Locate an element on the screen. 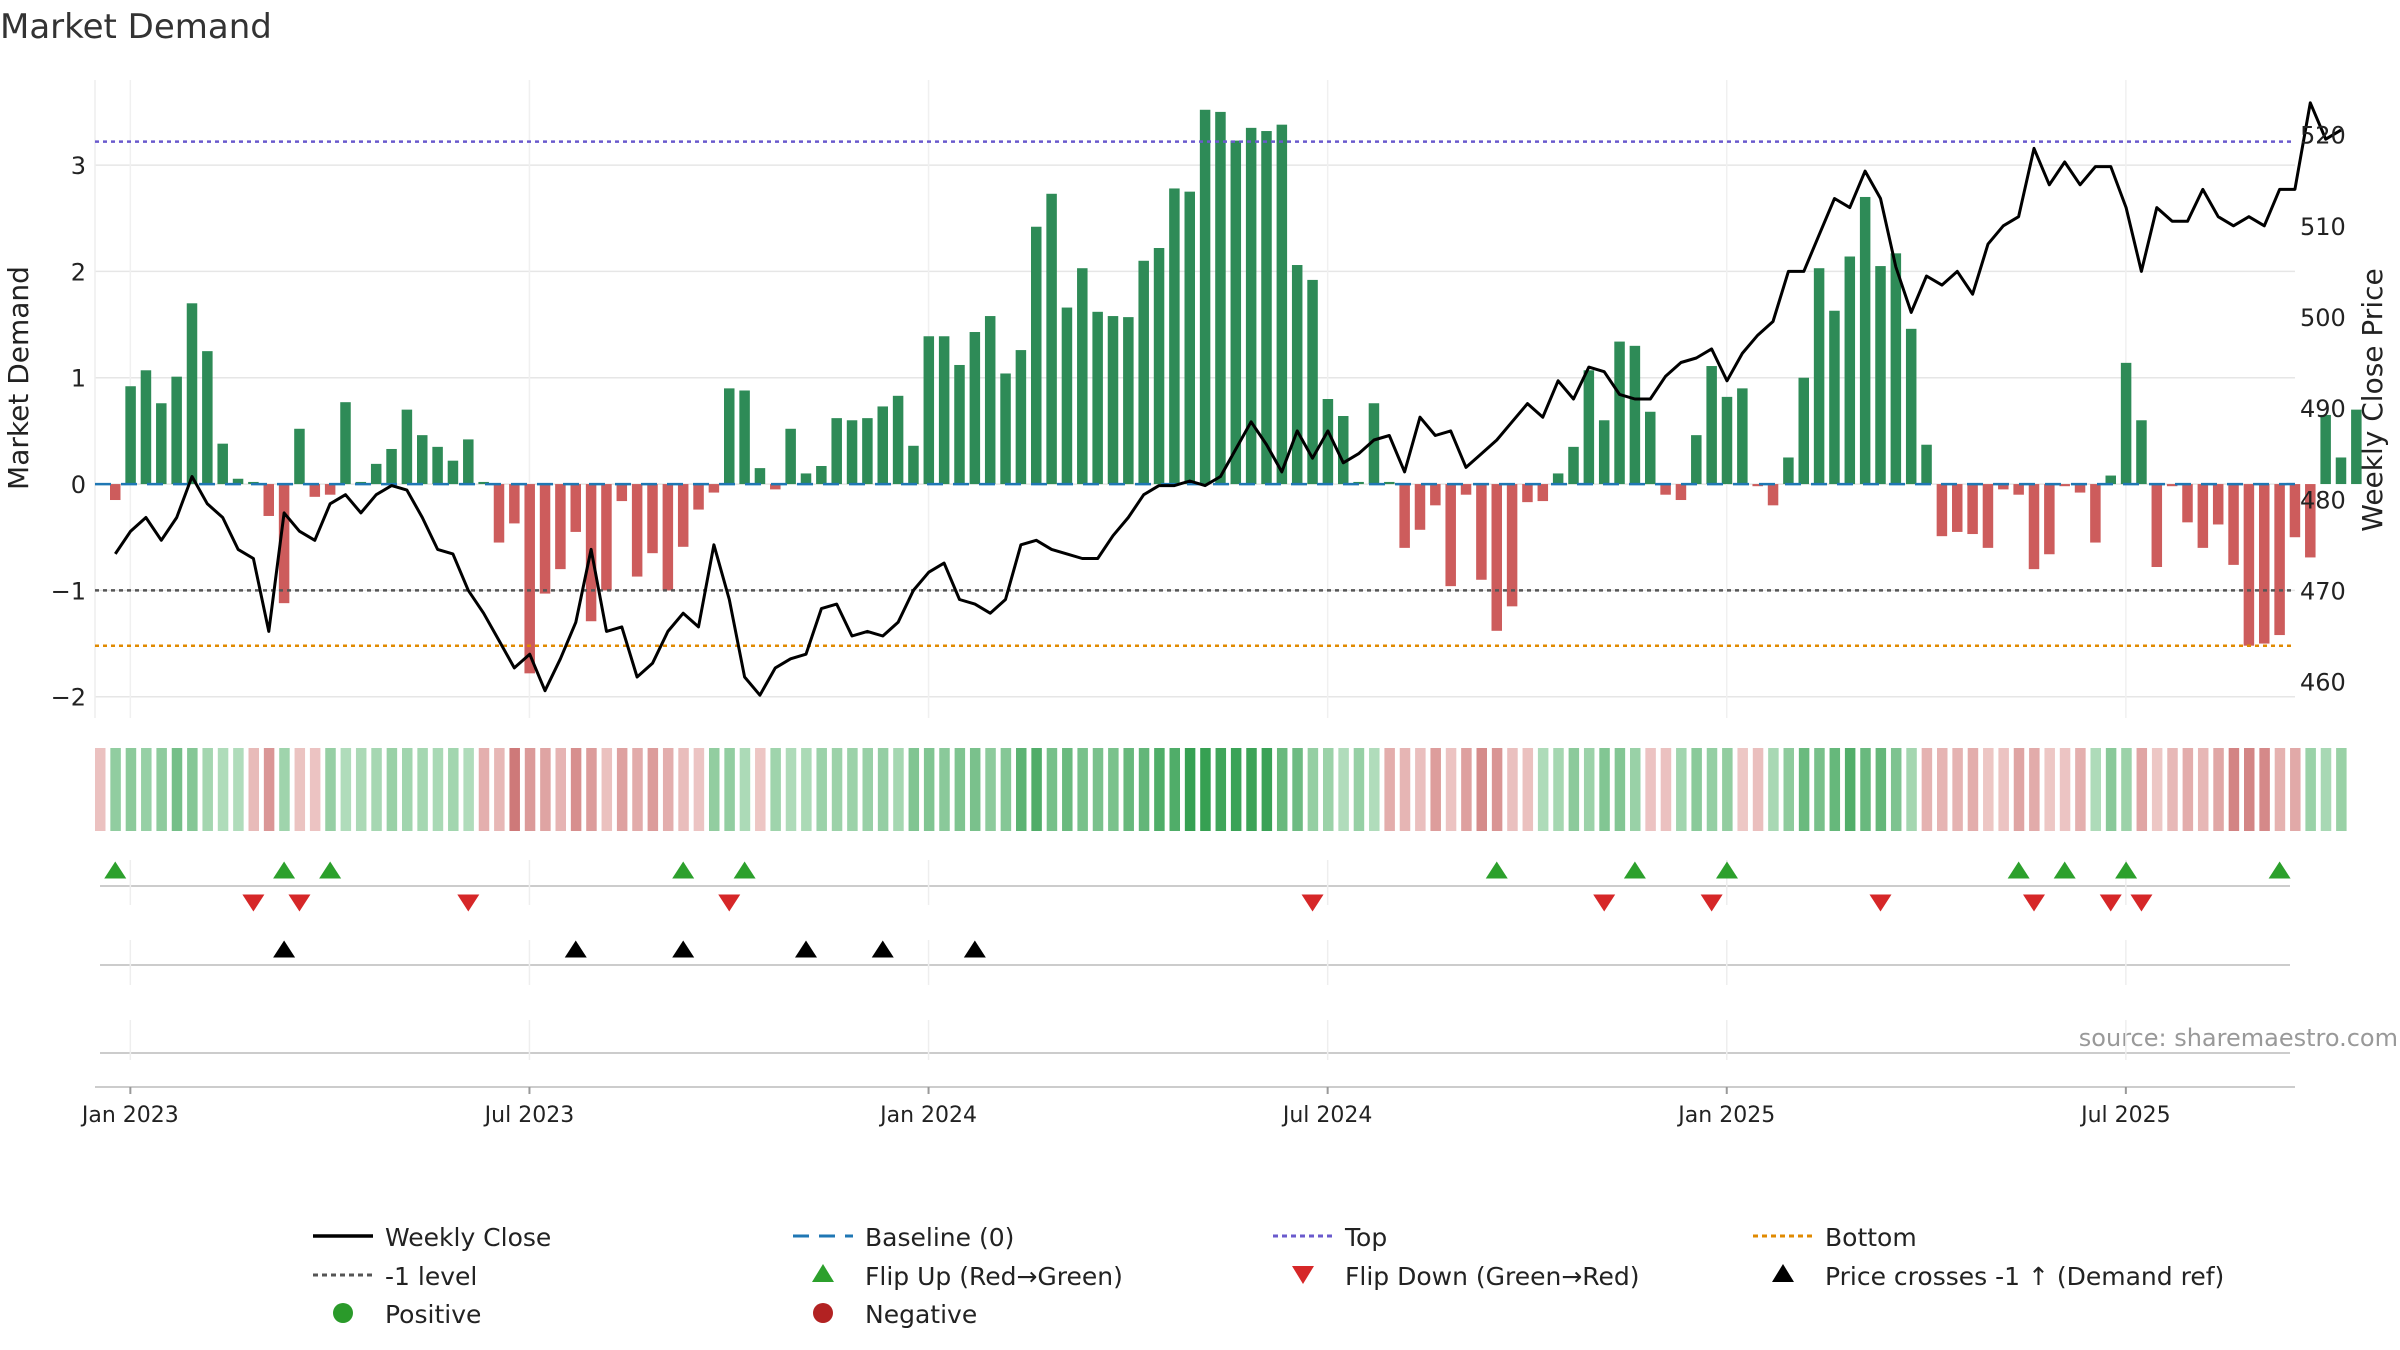  left-y-ticks: −2 −1 0 1 2 3 is located at coordinates (68, 432).